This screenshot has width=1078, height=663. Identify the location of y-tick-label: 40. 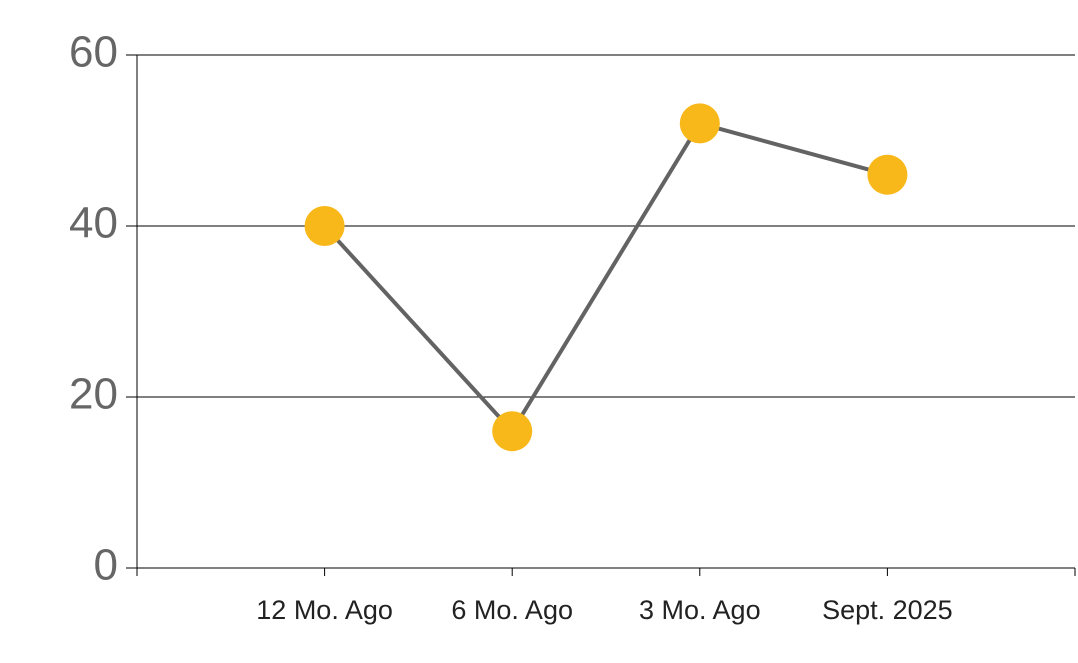
(93, 223).